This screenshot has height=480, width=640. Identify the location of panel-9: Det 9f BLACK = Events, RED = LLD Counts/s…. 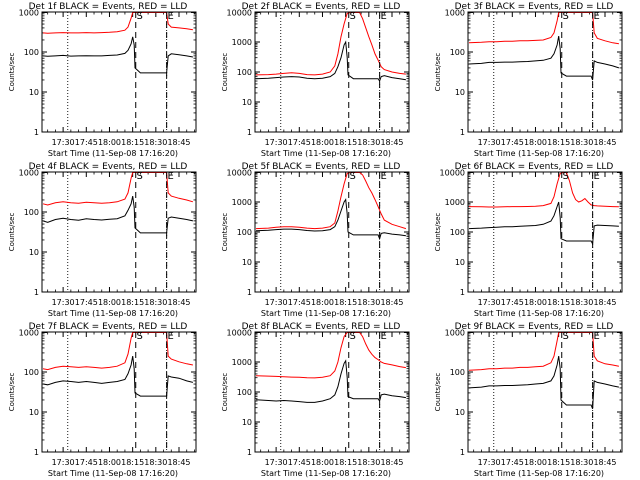
(528, 400).